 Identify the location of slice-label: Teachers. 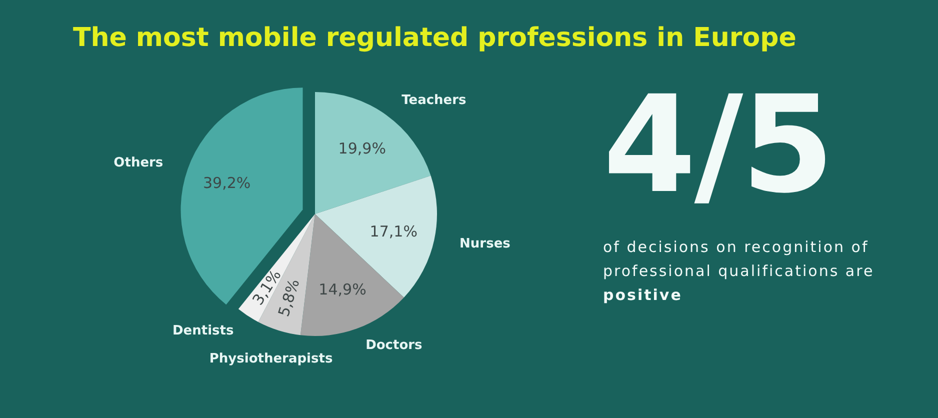
(434, 100).